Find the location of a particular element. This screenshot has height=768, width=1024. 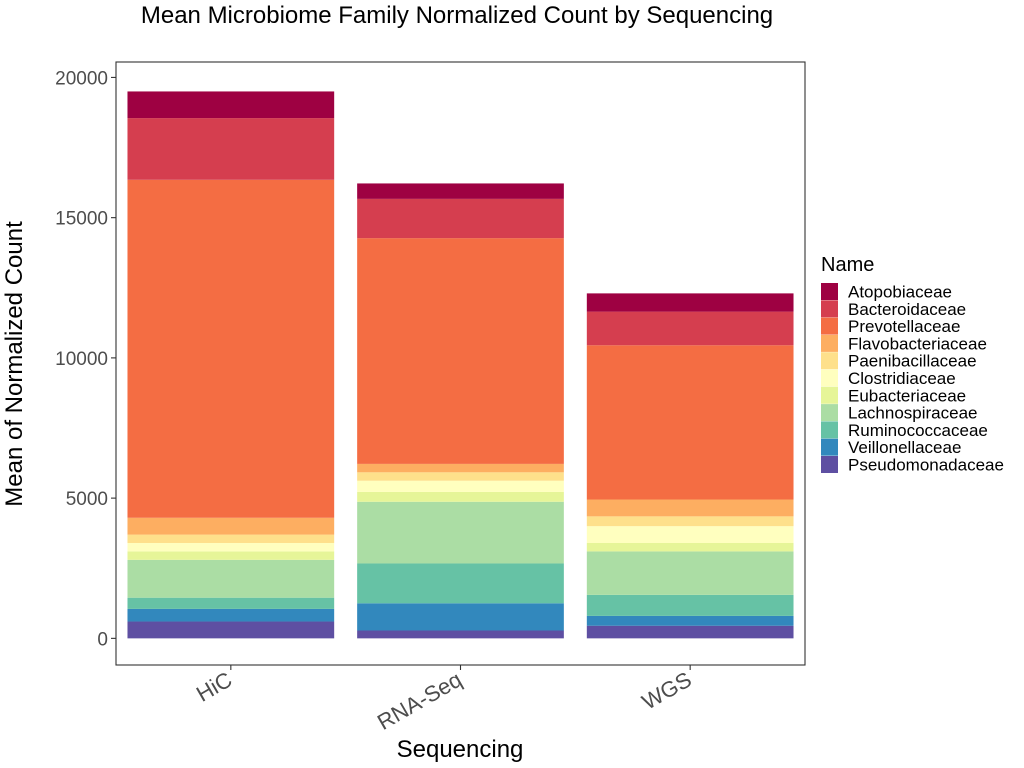

legend-key-eubacteriaceae is located at coordinates (829, 395).